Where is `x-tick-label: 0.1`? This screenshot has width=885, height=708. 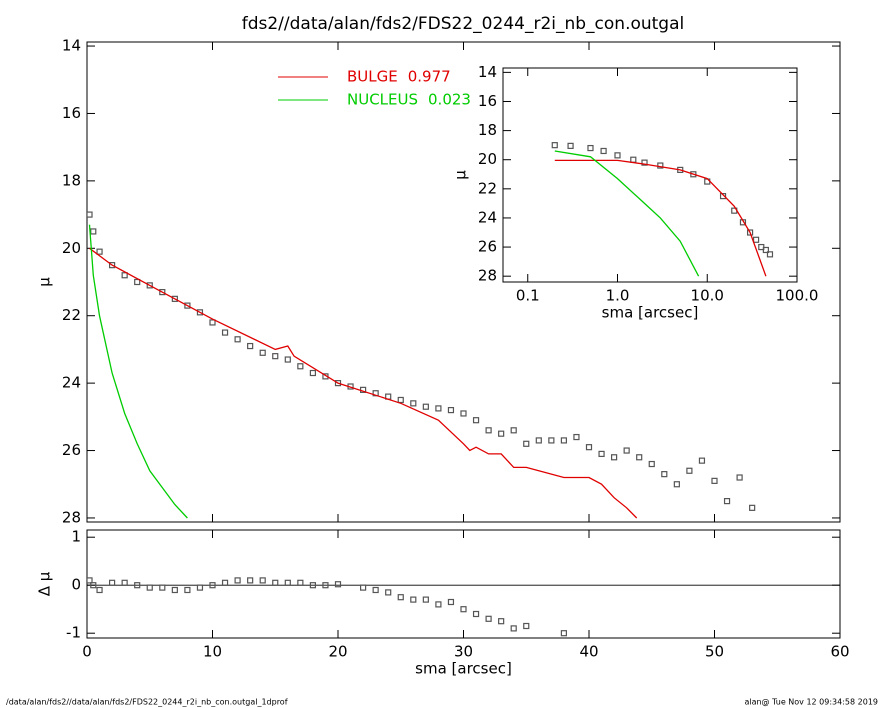 x-tick-label: 0.1 is located at coordinates (528, 296).